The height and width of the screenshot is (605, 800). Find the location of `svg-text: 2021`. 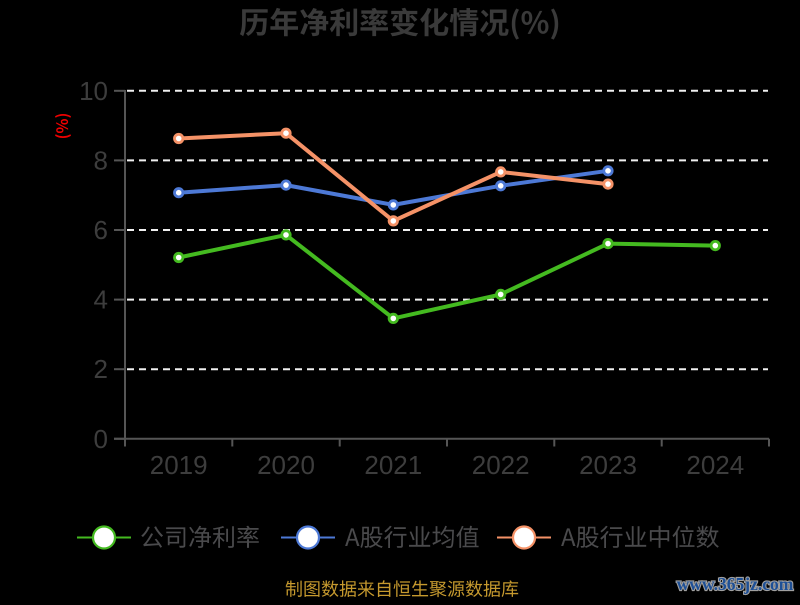

svg-text: 2021 is located at coordinates (393, 465).